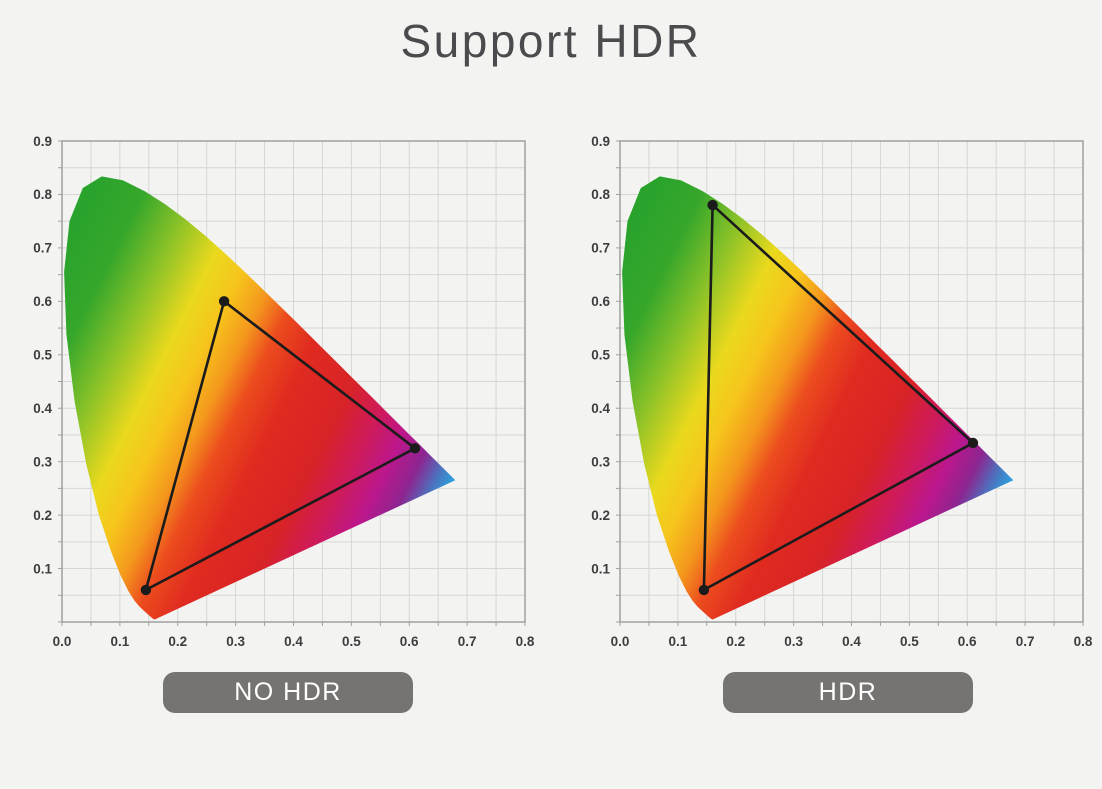 This screenshot has height=789, width=1102. Describe the element at coordinates (288, 692) in the screenshot. I see `no-hdr-button: NO HDR` at that location.